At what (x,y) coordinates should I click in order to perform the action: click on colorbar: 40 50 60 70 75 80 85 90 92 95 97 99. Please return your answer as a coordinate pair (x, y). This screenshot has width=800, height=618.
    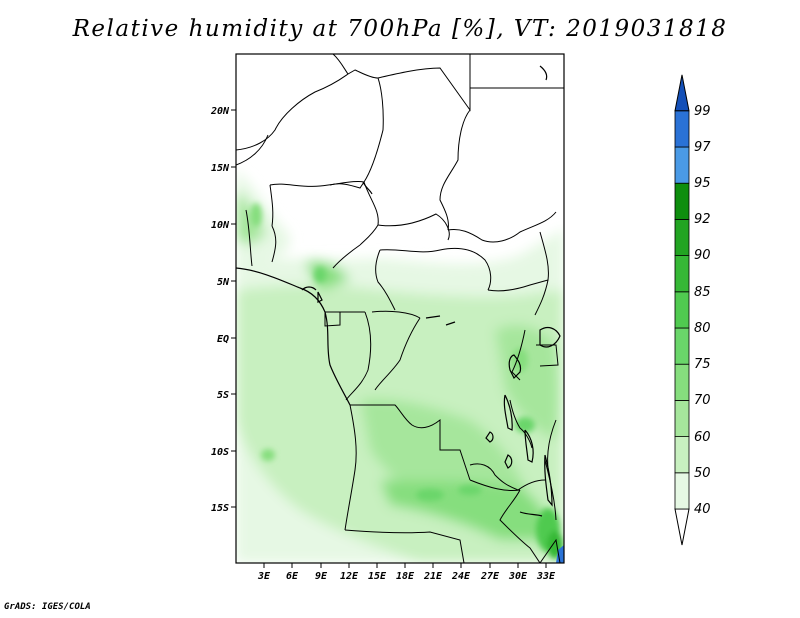
    Looking at the image, I should click on (692, 310).